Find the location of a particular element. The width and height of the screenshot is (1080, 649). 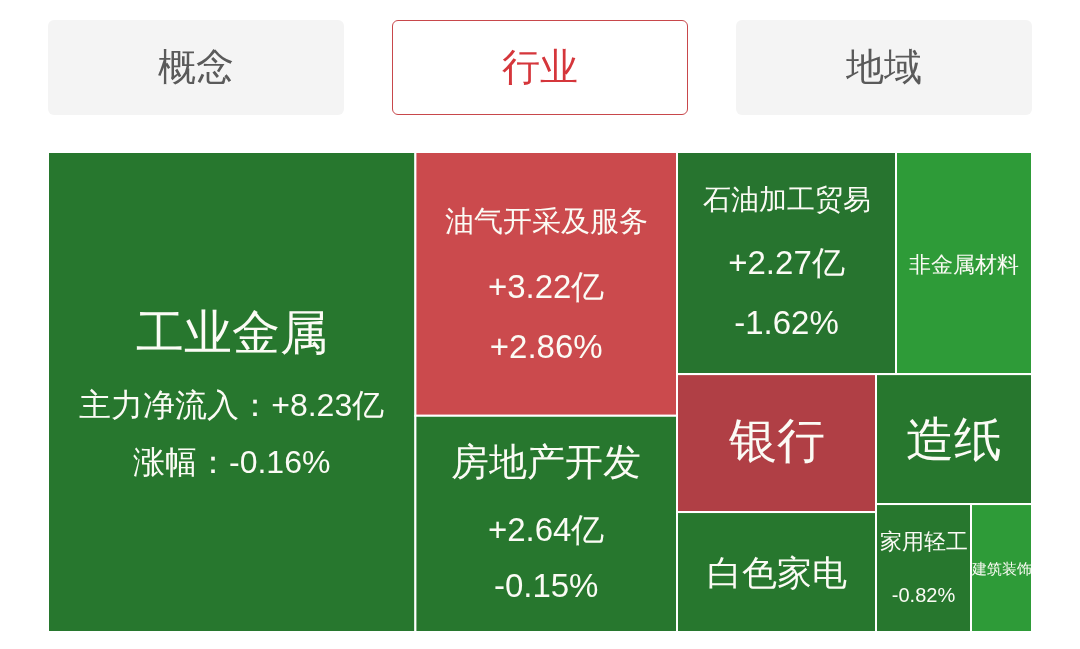

annotation: 地域 is located at coordinates (884, 67).